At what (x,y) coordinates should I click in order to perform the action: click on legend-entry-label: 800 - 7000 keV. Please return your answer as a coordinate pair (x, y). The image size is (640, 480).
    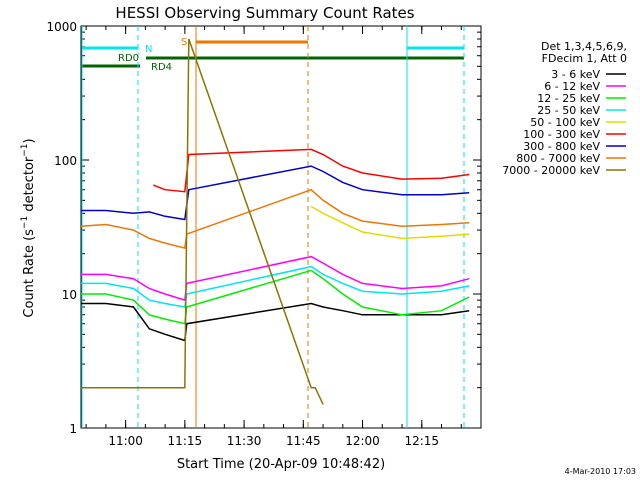
    Looking at the image, I should click on (558, 158).